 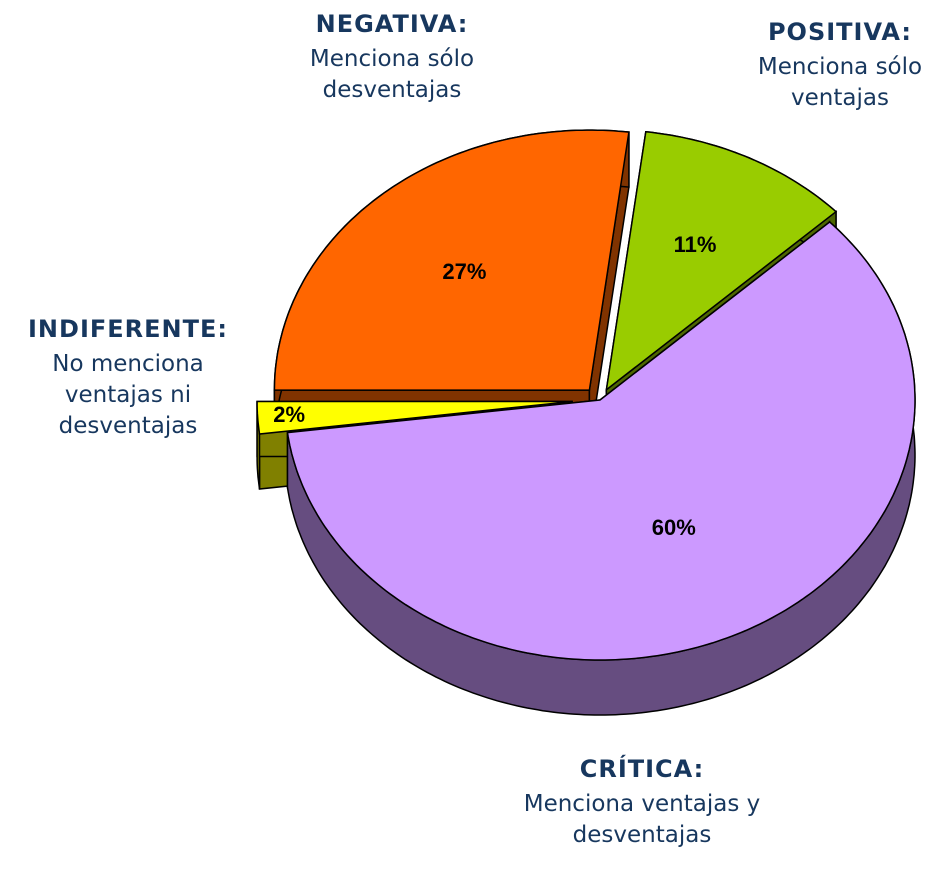 What do you see at coordinates (840, 32) in the screenshot?
I see `category-name: POSITIVA:` at bounding box center [840, 32].